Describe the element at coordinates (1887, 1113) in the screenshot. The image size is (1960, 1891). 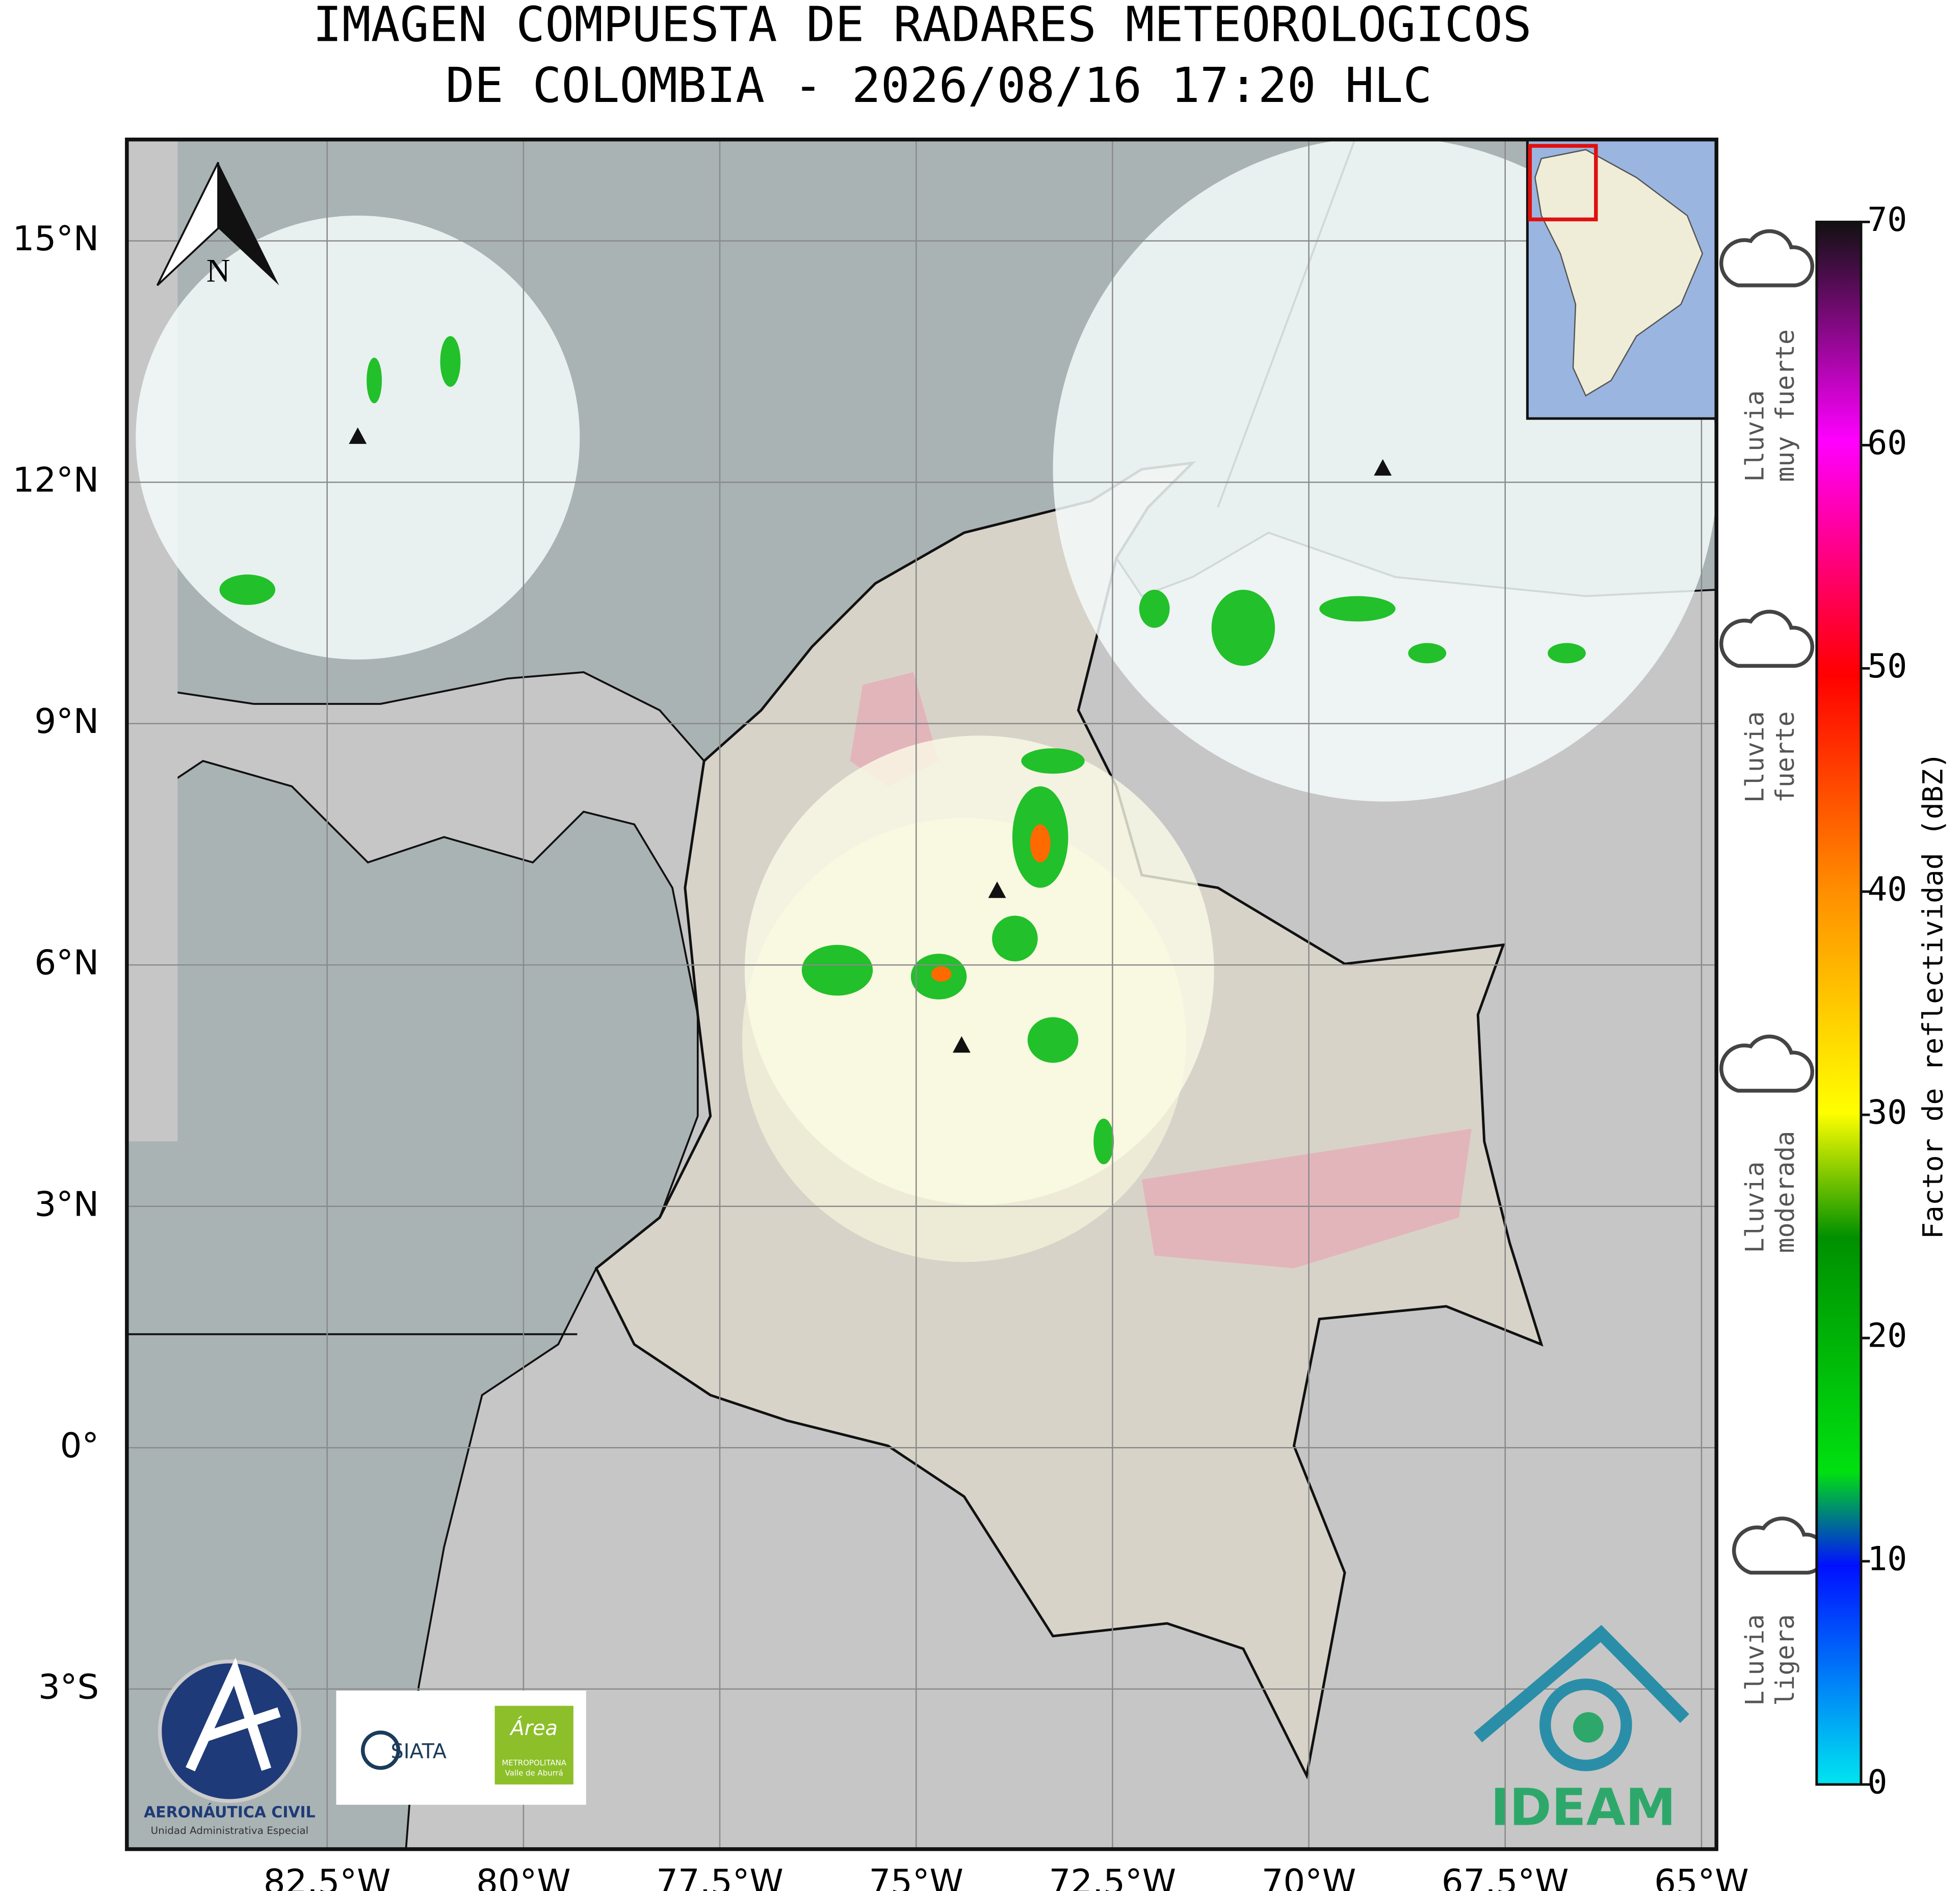
I see `colorbar-tick-label: 30` at that location.